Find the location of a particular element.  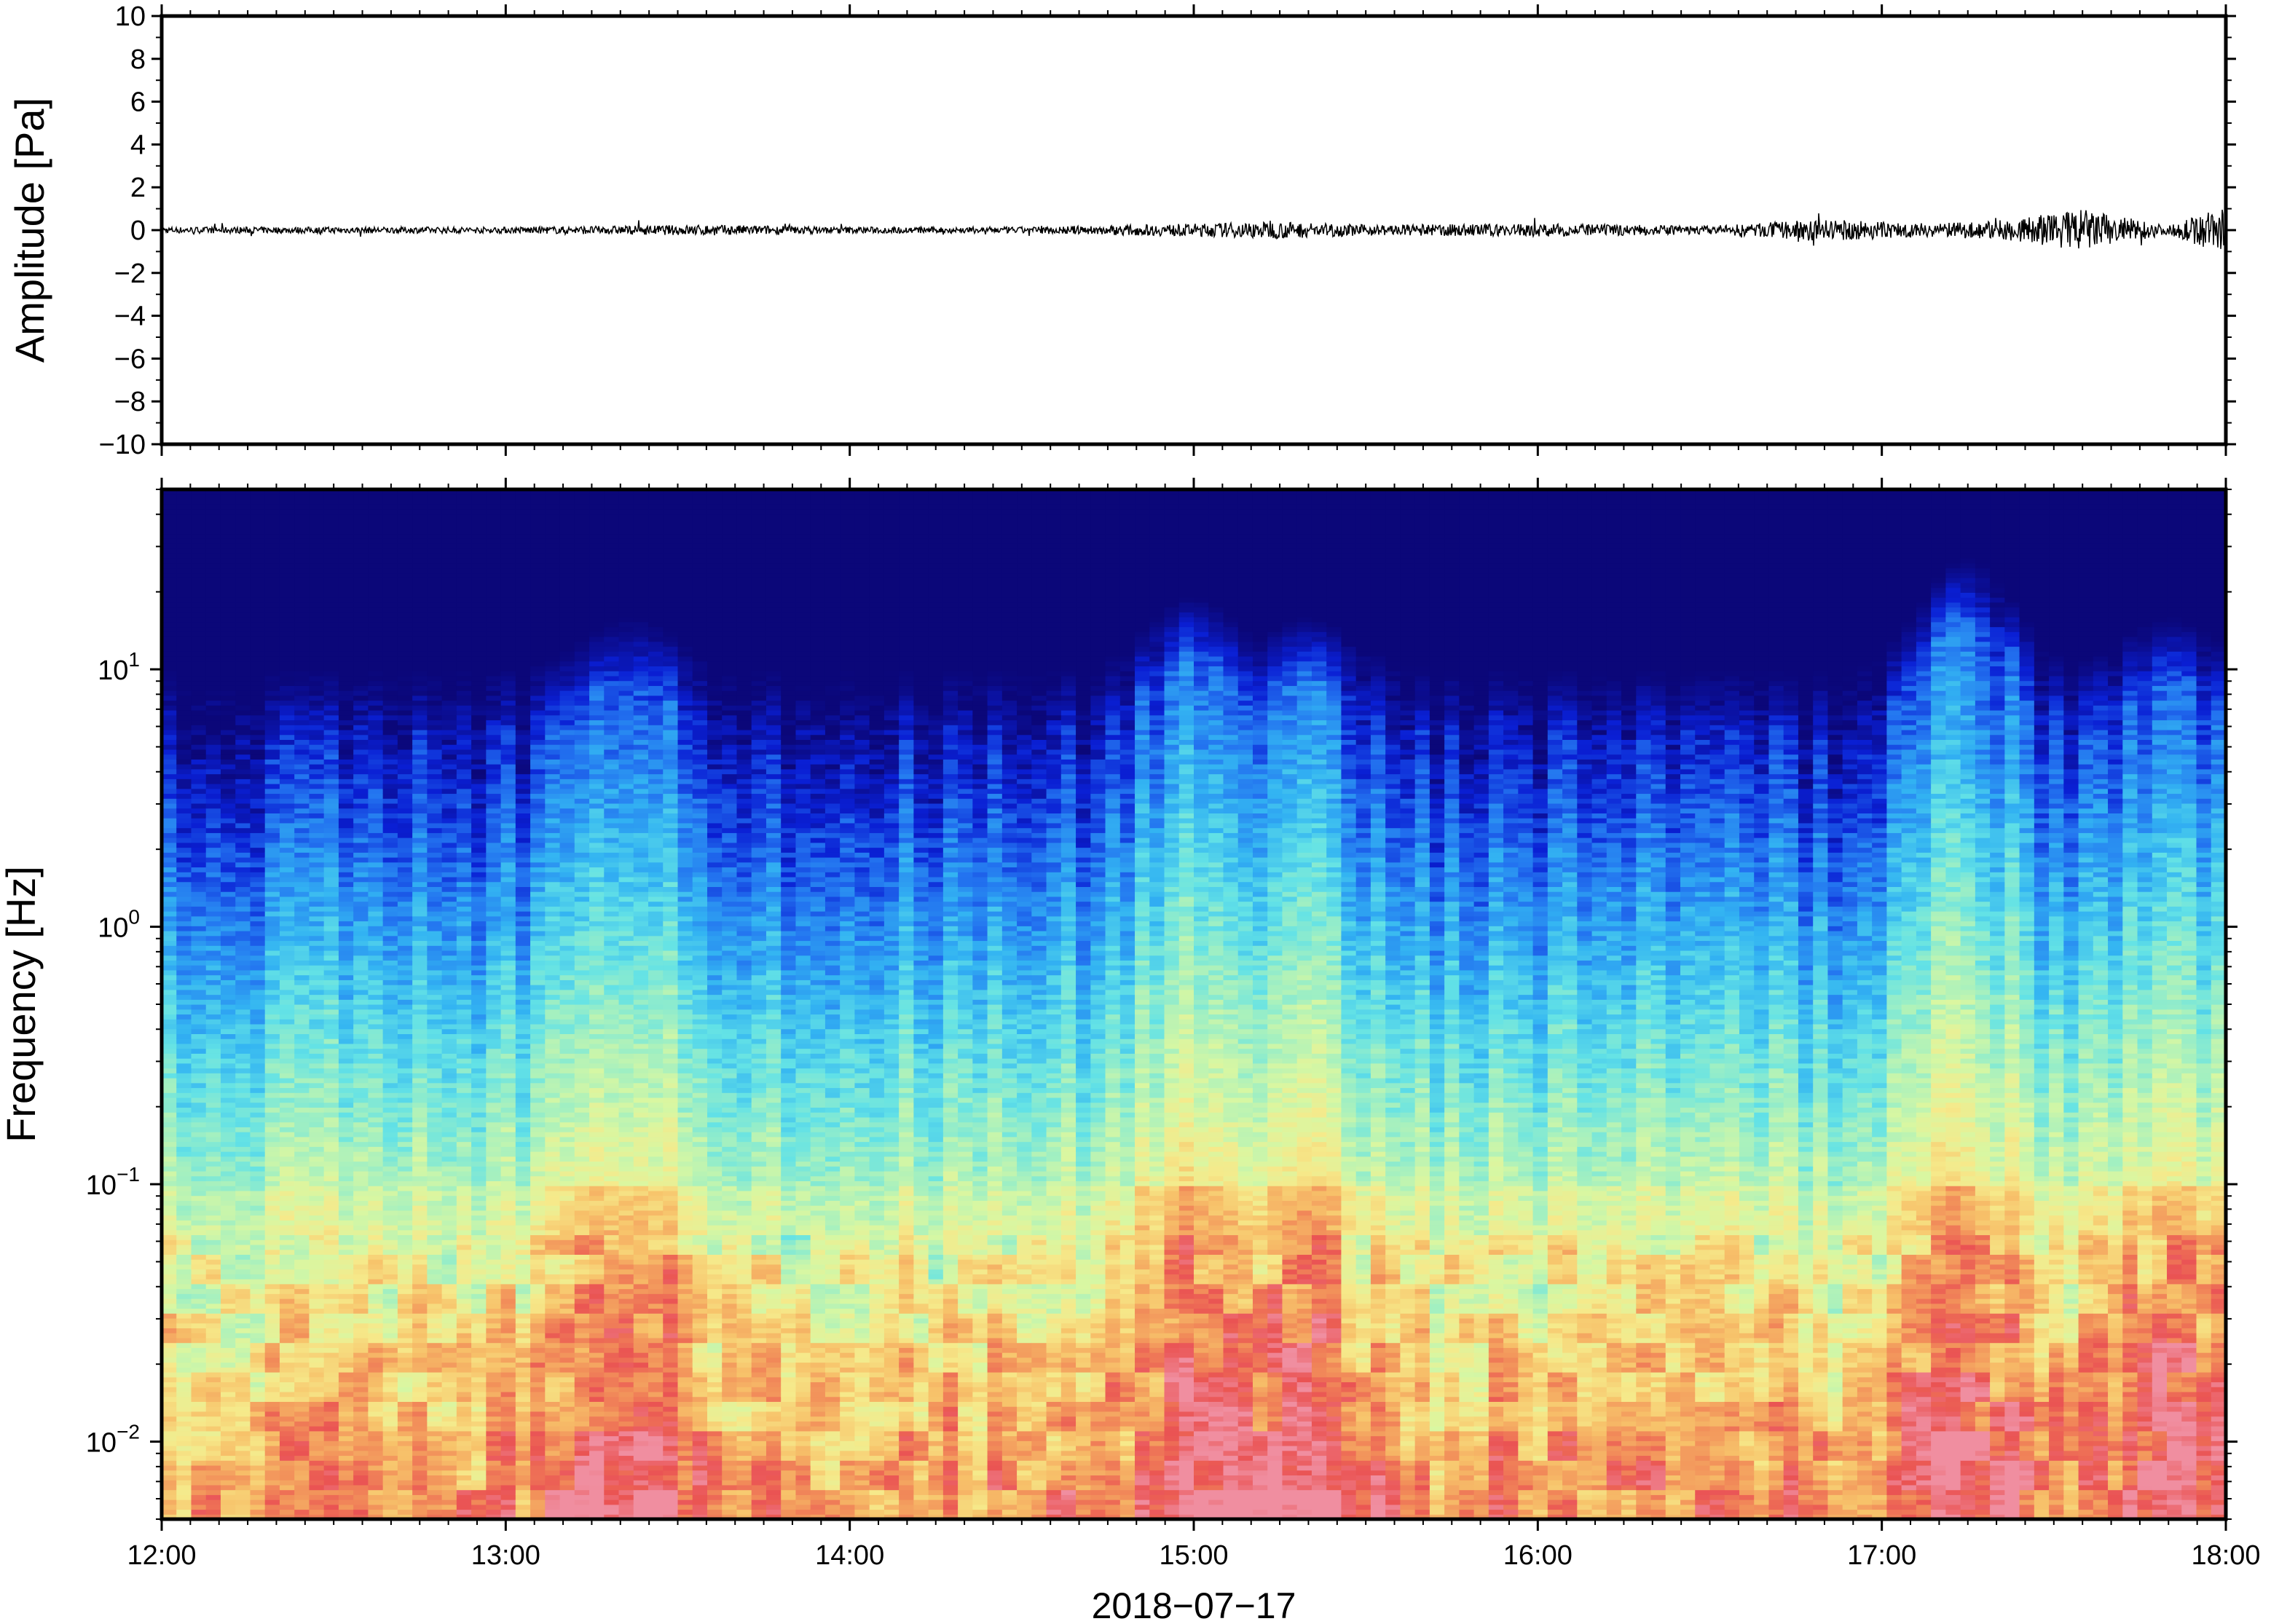

waveform-y-tick-label: −6 is located at coordinates (130, 359).